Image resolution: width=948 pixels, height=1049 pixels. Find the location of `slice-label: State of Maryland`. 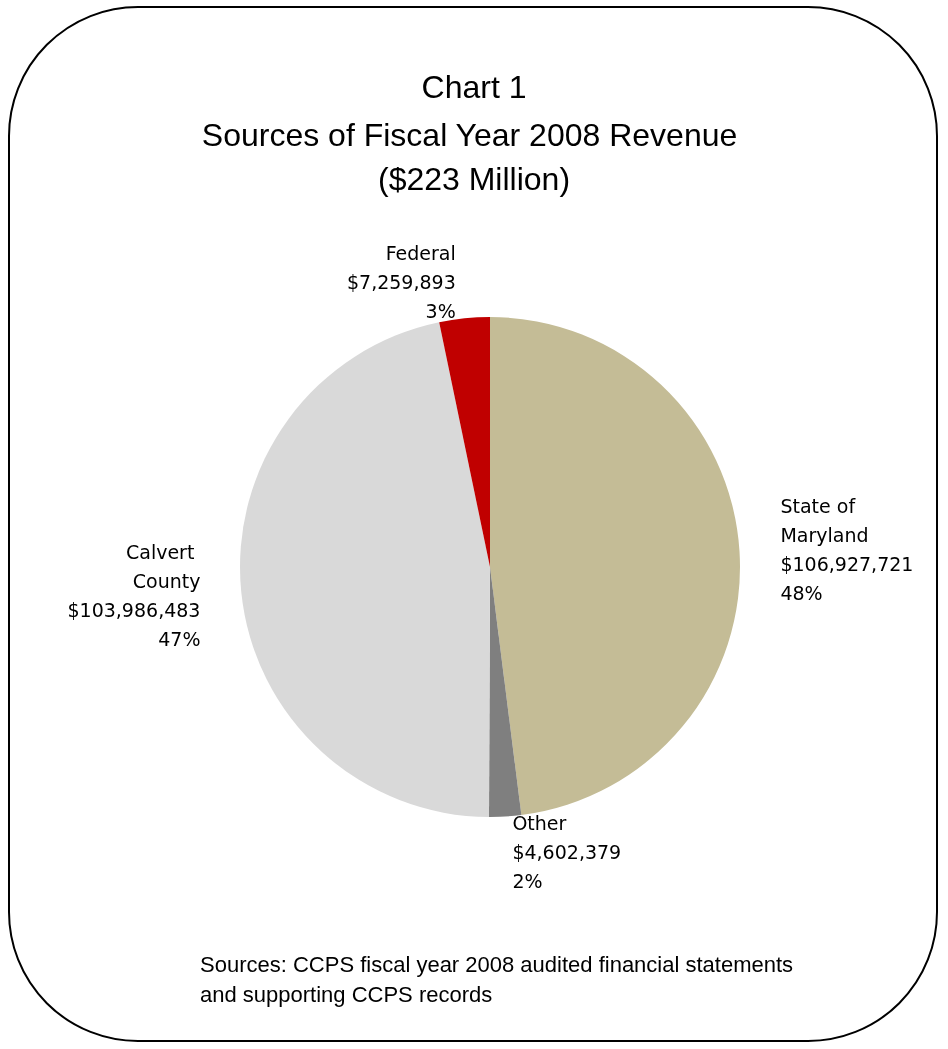

slice-label: State of Maryland is located at coordinates (824, 520).